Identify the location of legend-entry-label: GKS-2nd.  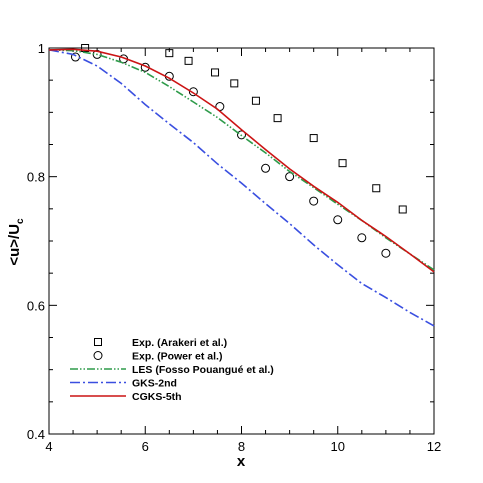
(154, 384).